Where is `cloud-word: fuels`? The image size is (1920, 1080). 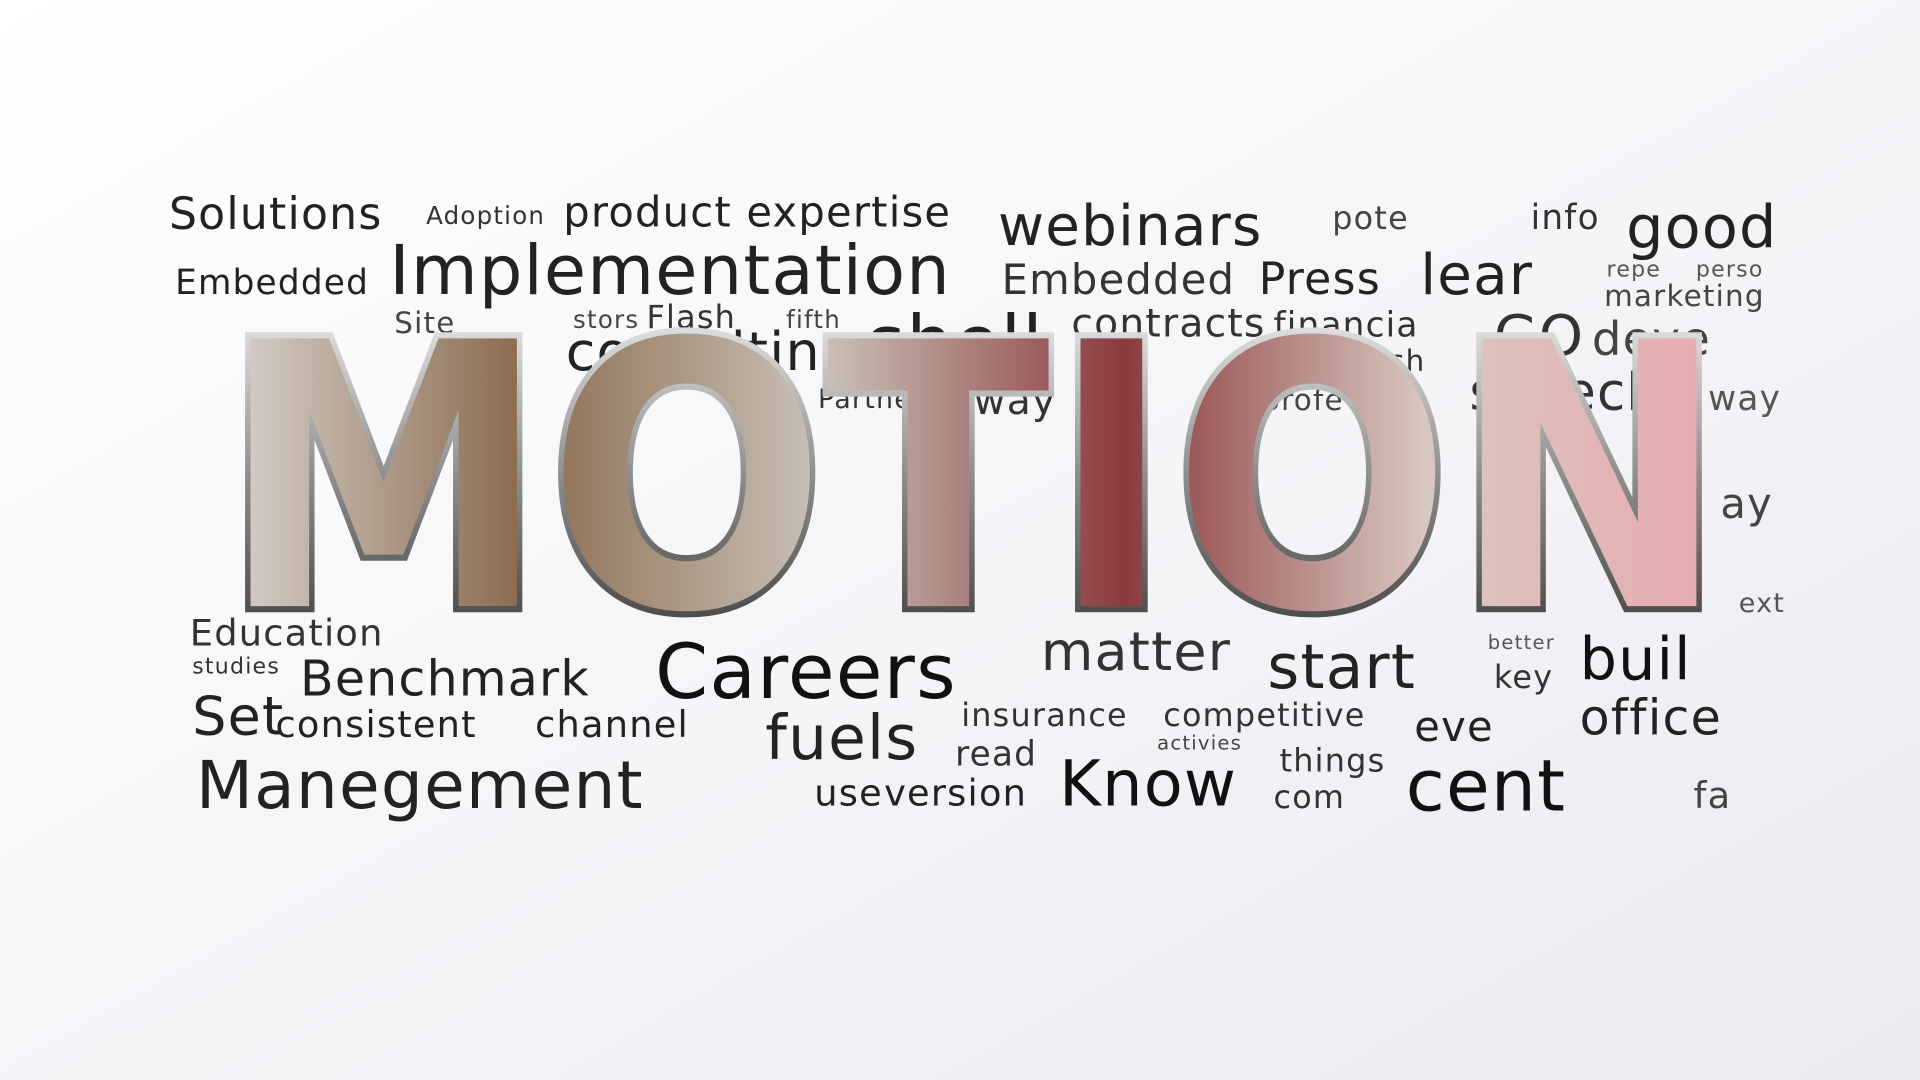 cloud-word: fuels is located at coordinates (841, 738).